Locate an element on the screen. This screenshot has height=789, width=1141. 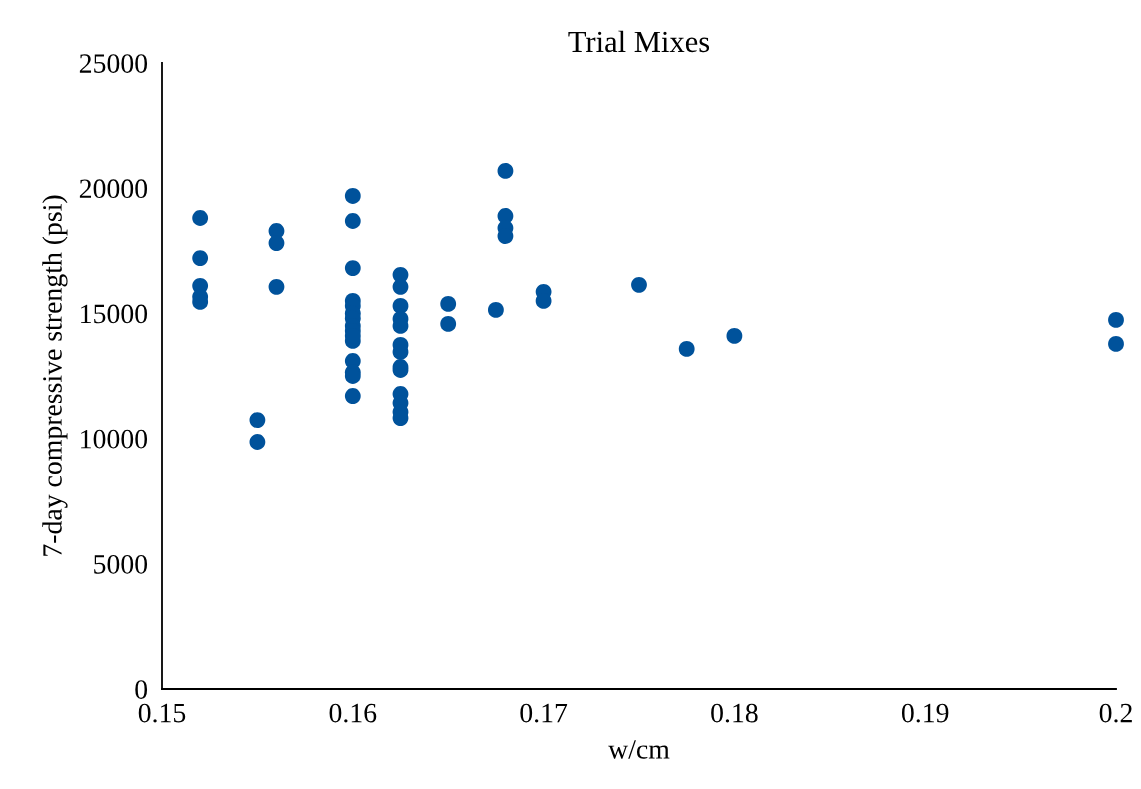
y-tick-label: 5000 is located at coordinates (121, 564).